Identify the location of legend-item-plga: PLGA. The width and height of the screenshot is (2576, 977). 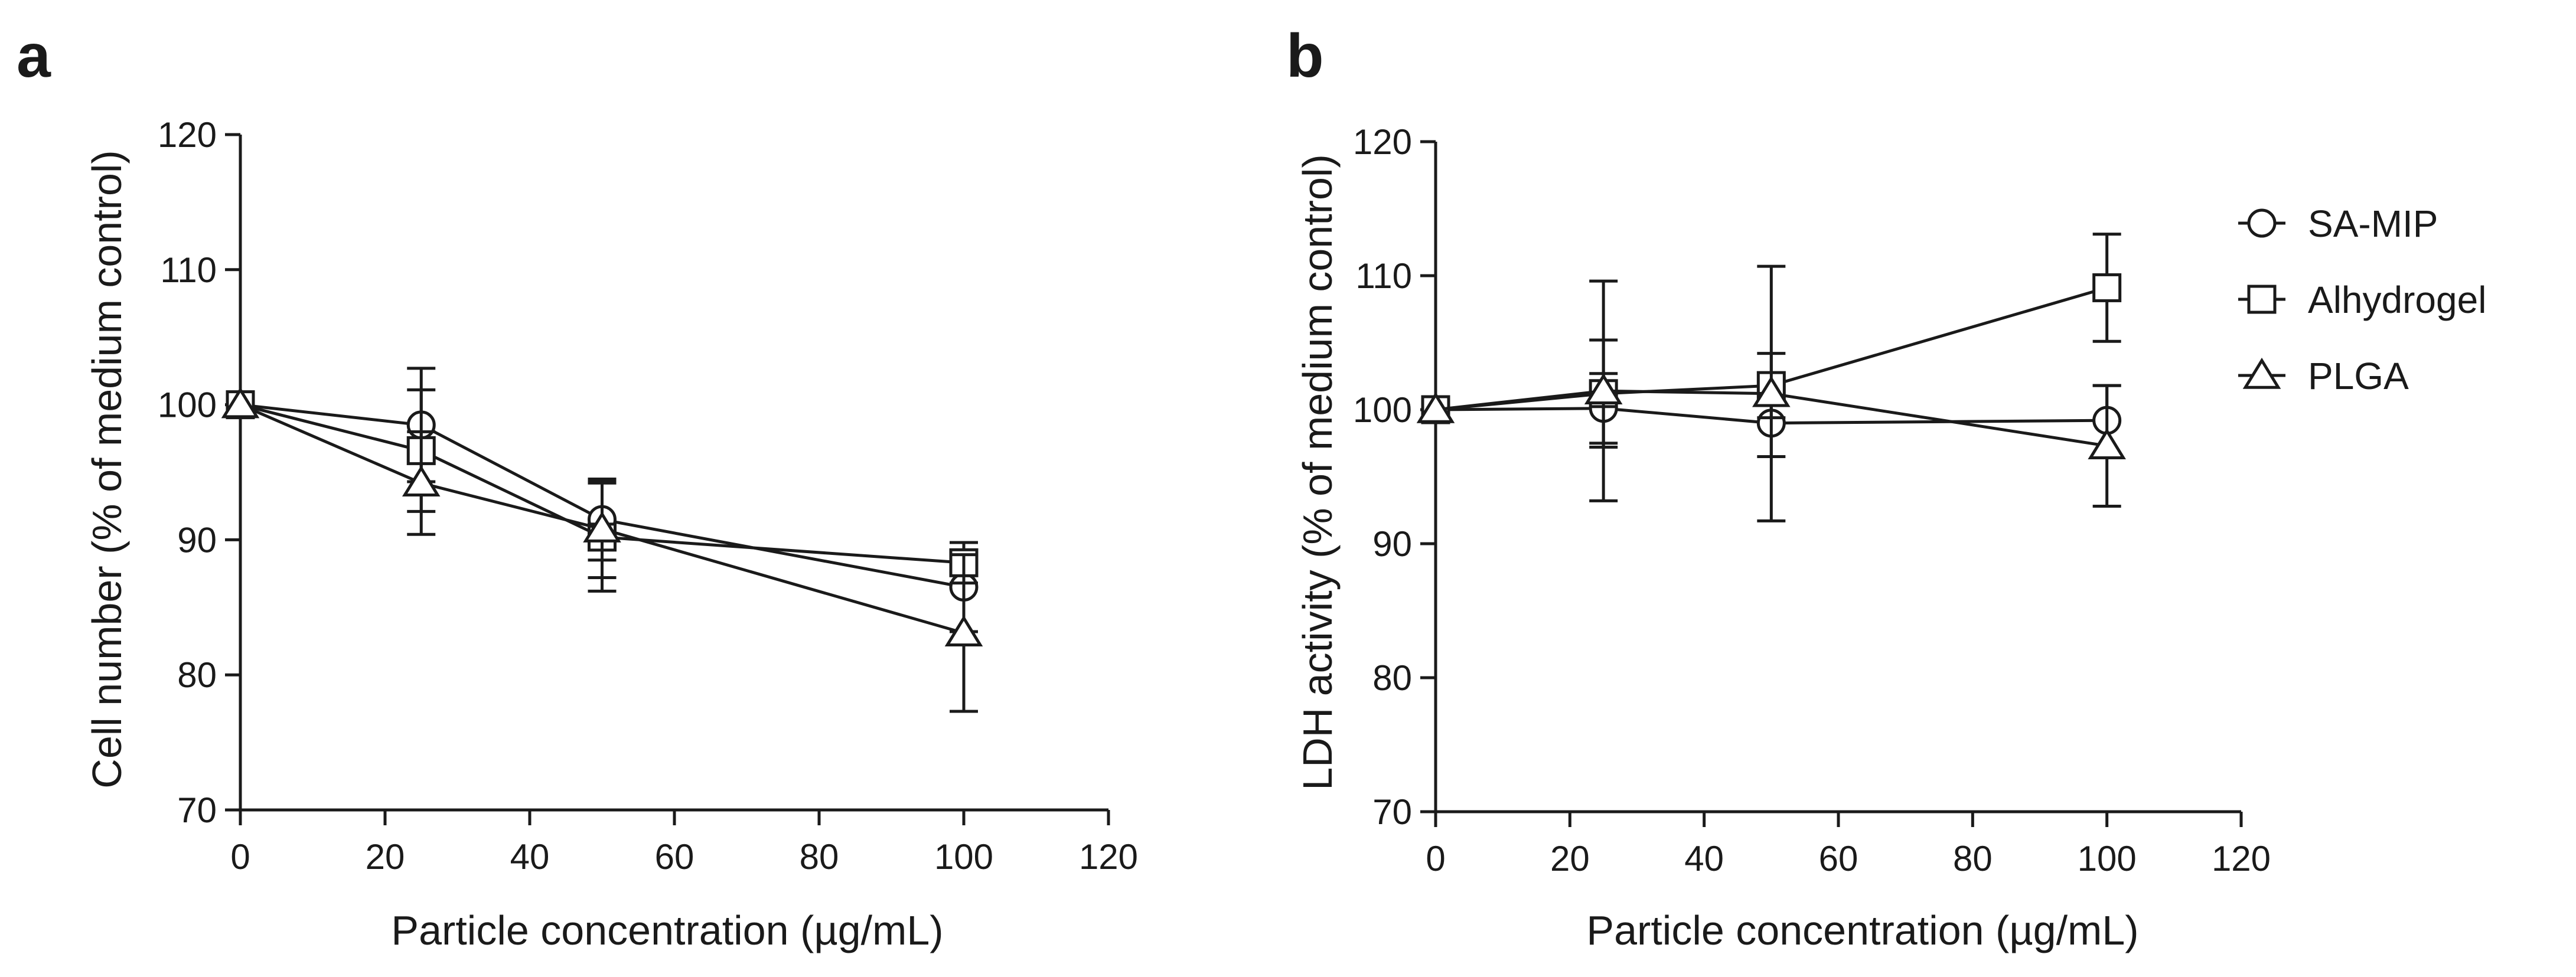
(2324, 376).